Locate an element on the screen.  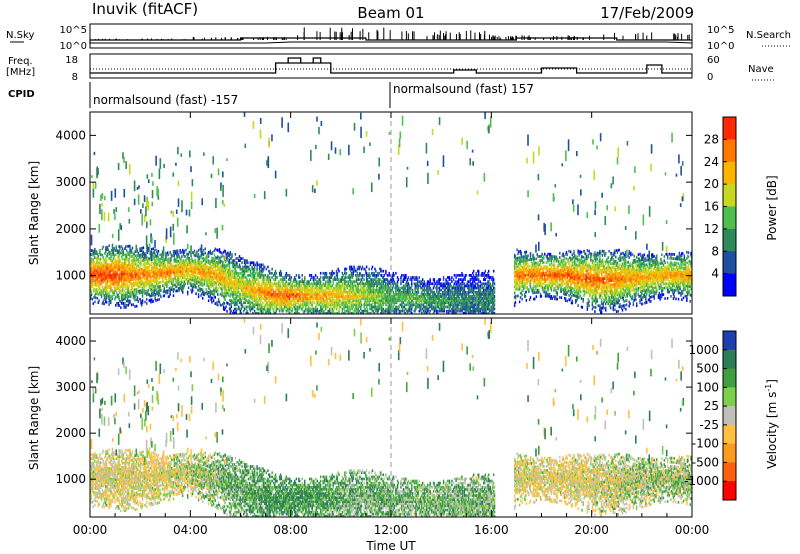
beam-title: Beam 01 is located at coordinates (390, 13).